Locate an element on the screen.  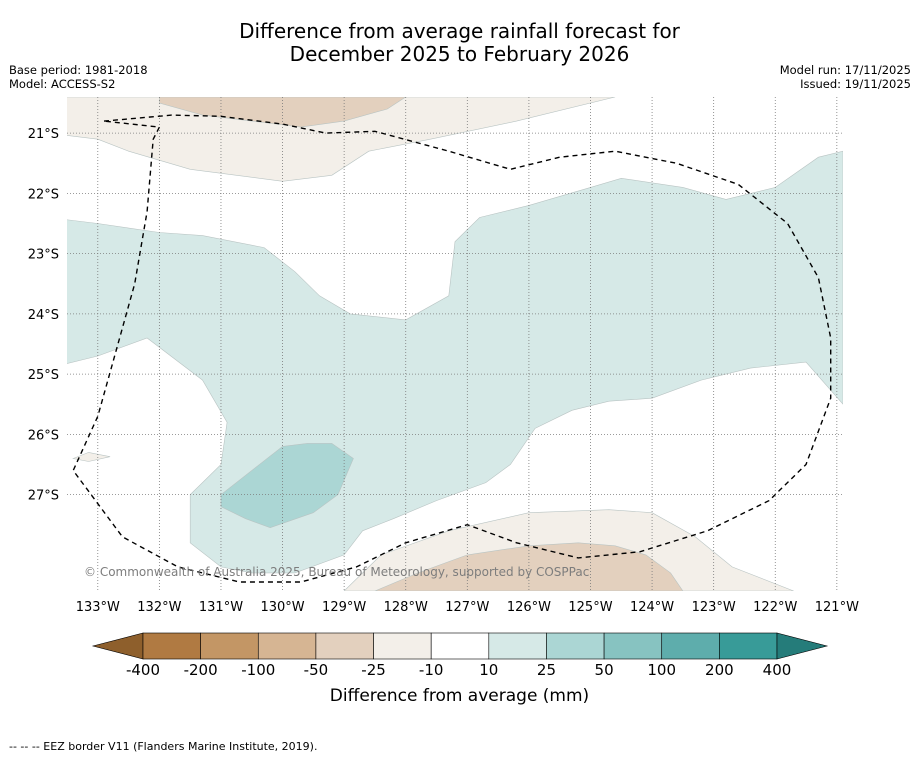
chart-title-line2: December 2025 to February 2026 is located at coordinates (459, 54).